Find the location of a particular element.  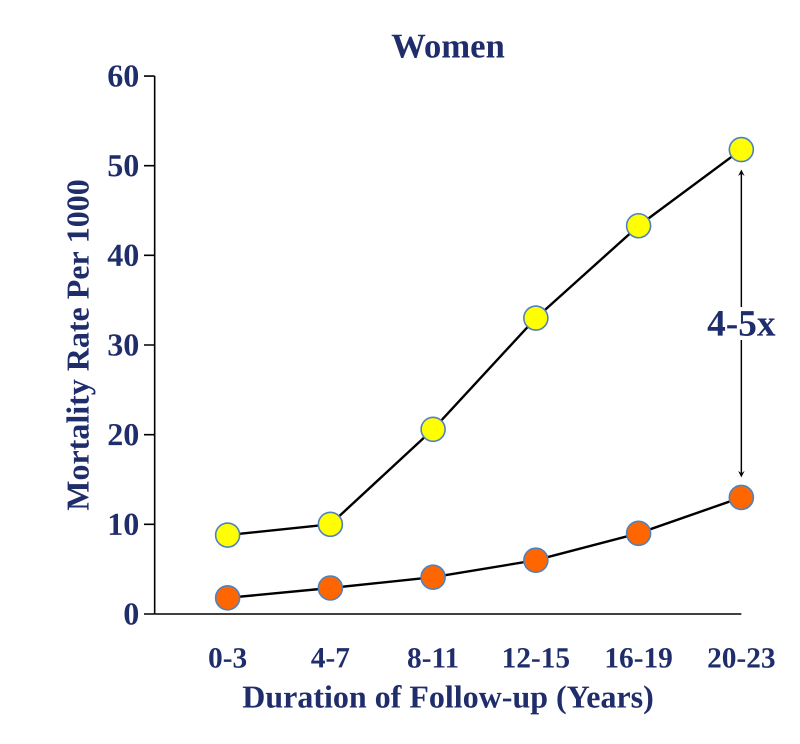

x-tick-label: 8-11 is located at coordinates (433, 658).